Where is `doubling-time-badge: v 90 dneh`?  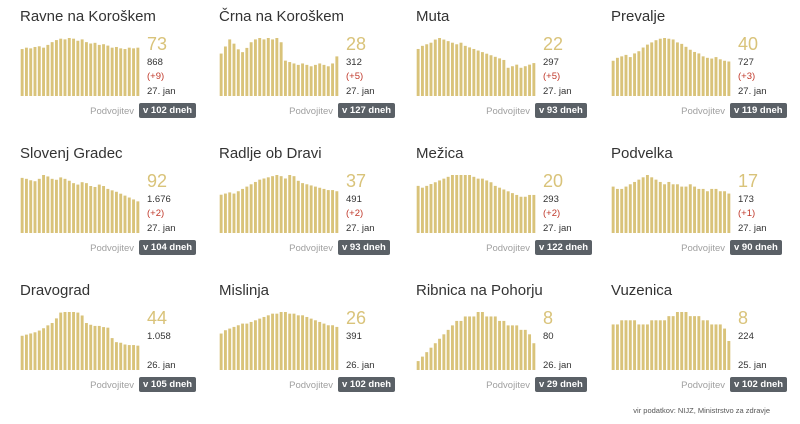 doubling-time-badge: v 90 dneh is located at coordinates (756, 247).